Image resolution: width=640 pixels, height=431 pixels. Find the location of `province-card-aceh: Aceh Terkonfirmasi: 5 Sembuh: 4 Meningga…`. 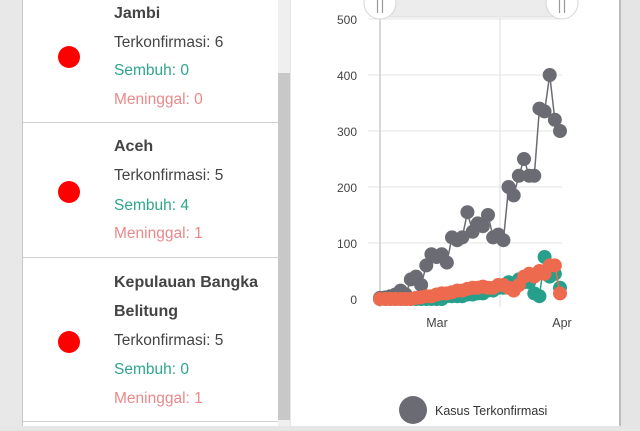

province-card-aceh: Aceh Terkonfirmasi: 5 Sembuh: 4 Meningga… is located at coordinates (150, 190).